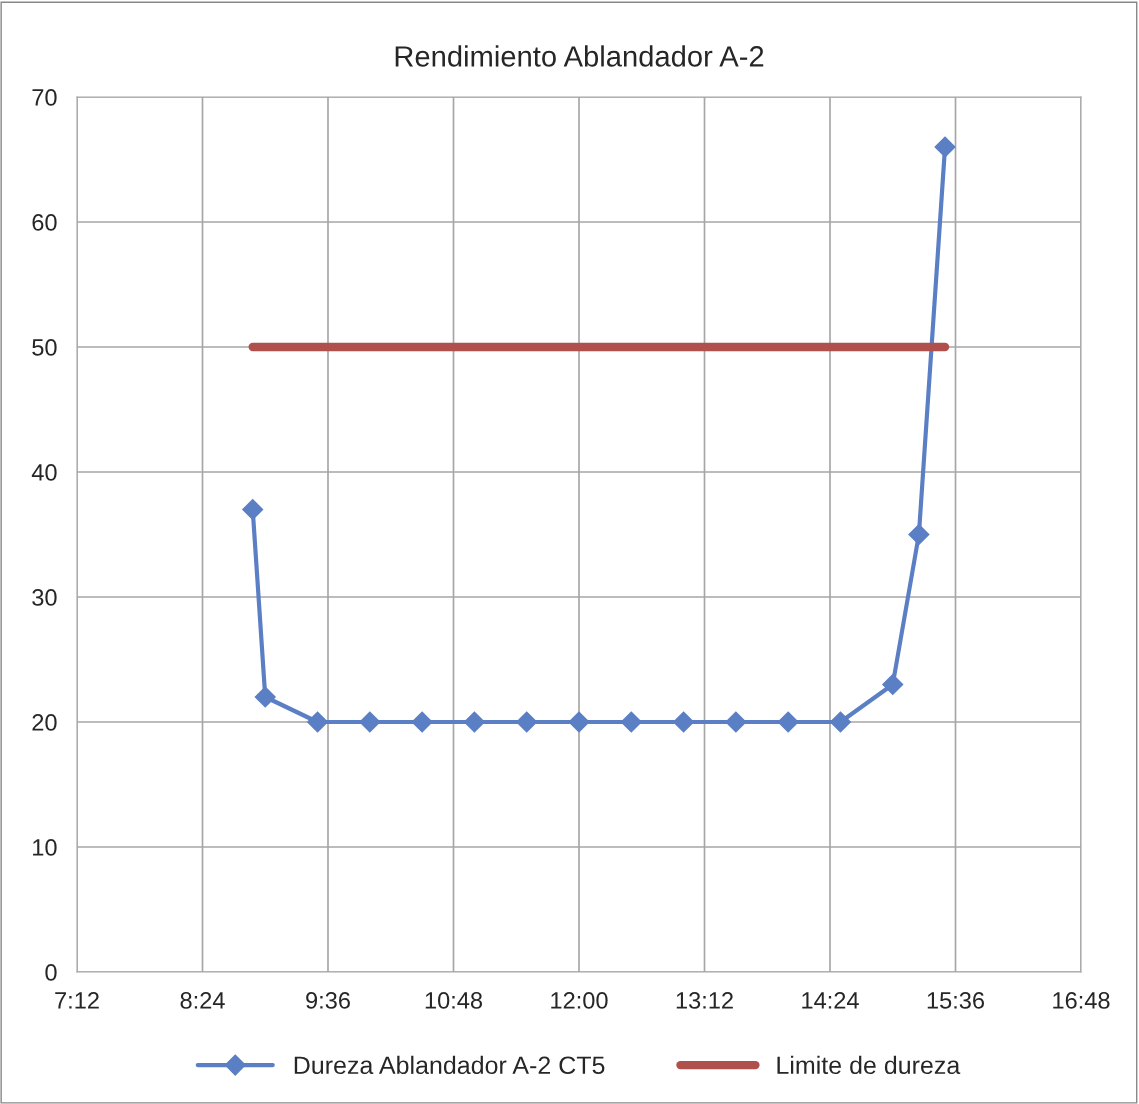 The width and height of the screenshot is (1139, 1104). Describe the element at coordinates (830, 1000) in the screenshot. I see `x-tick-label: 14:24` at that location.